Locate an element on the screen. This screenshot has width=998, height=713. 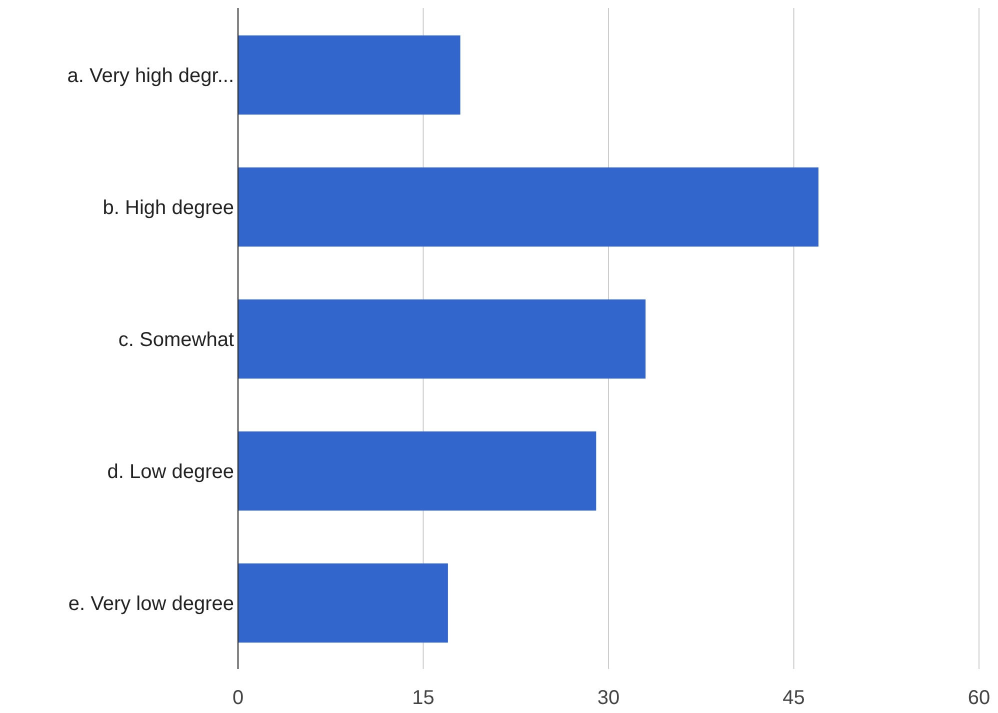
x-tick-label: 60 is located at coordinates (979, 698).